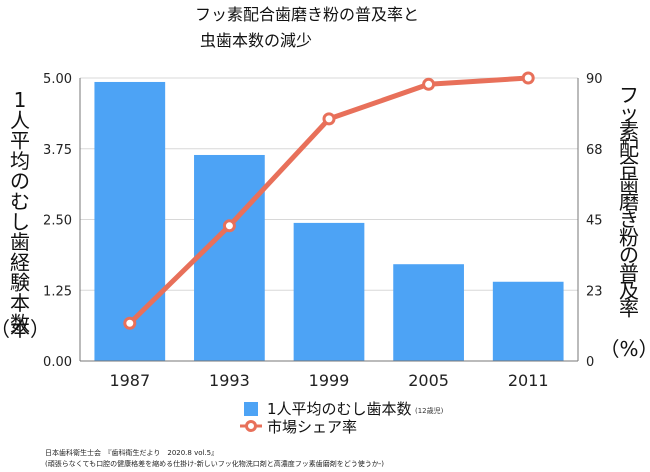  Describe the element at coordinates (629, 309) in the screenshot. I see `y-right-label-char: 率` at that location.